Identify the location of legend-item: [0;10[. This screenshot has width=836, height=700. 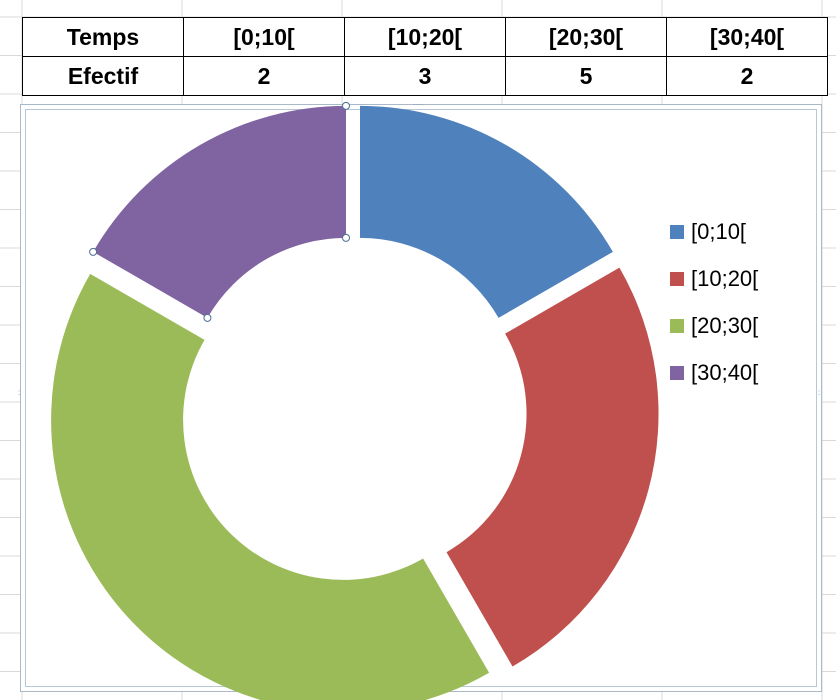
(730, 231).